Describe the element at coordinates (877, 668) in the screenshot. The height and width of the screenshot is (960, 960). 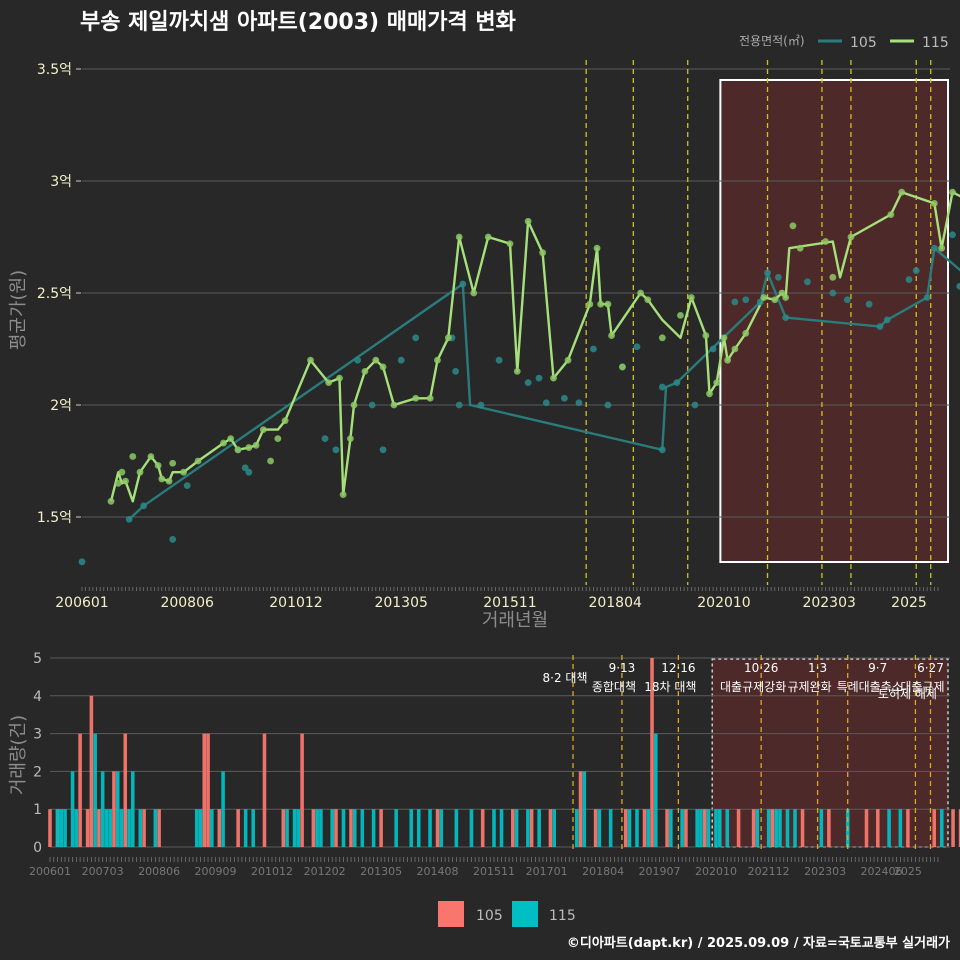
I see `event-date-label-5: 9·7` at that location.